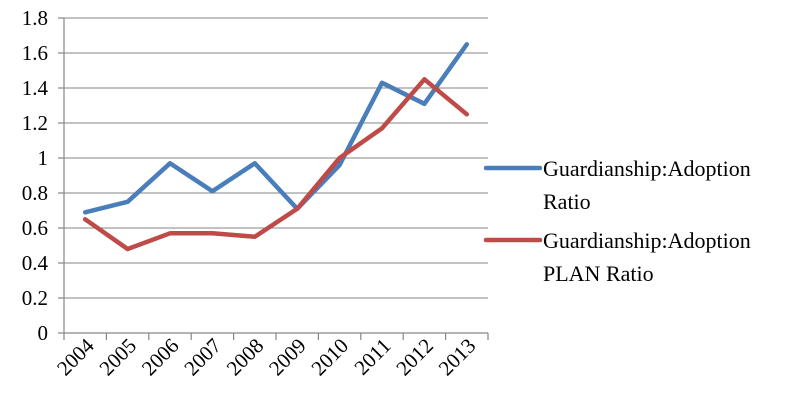  Describe the element at coordinates (647, 240) in the screenshot. I see `legend-label-2: Guardianship:Adoption` at that location.